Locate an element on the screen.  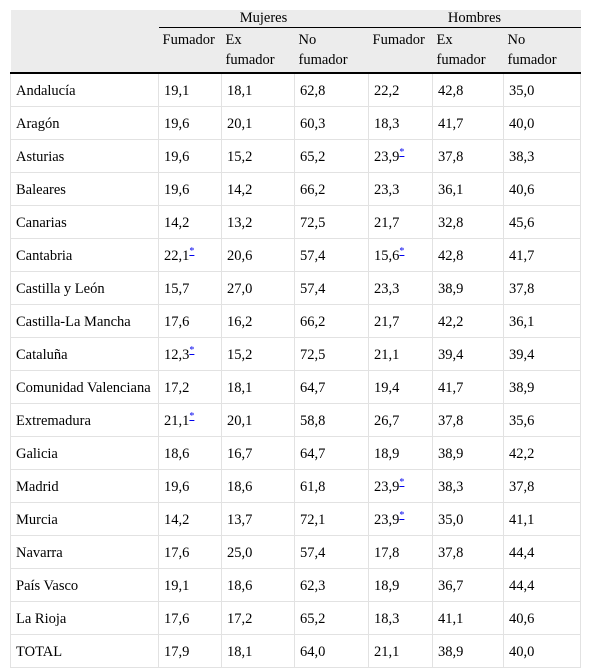
row-label: Cantabria is located at coordinates (84, 255).